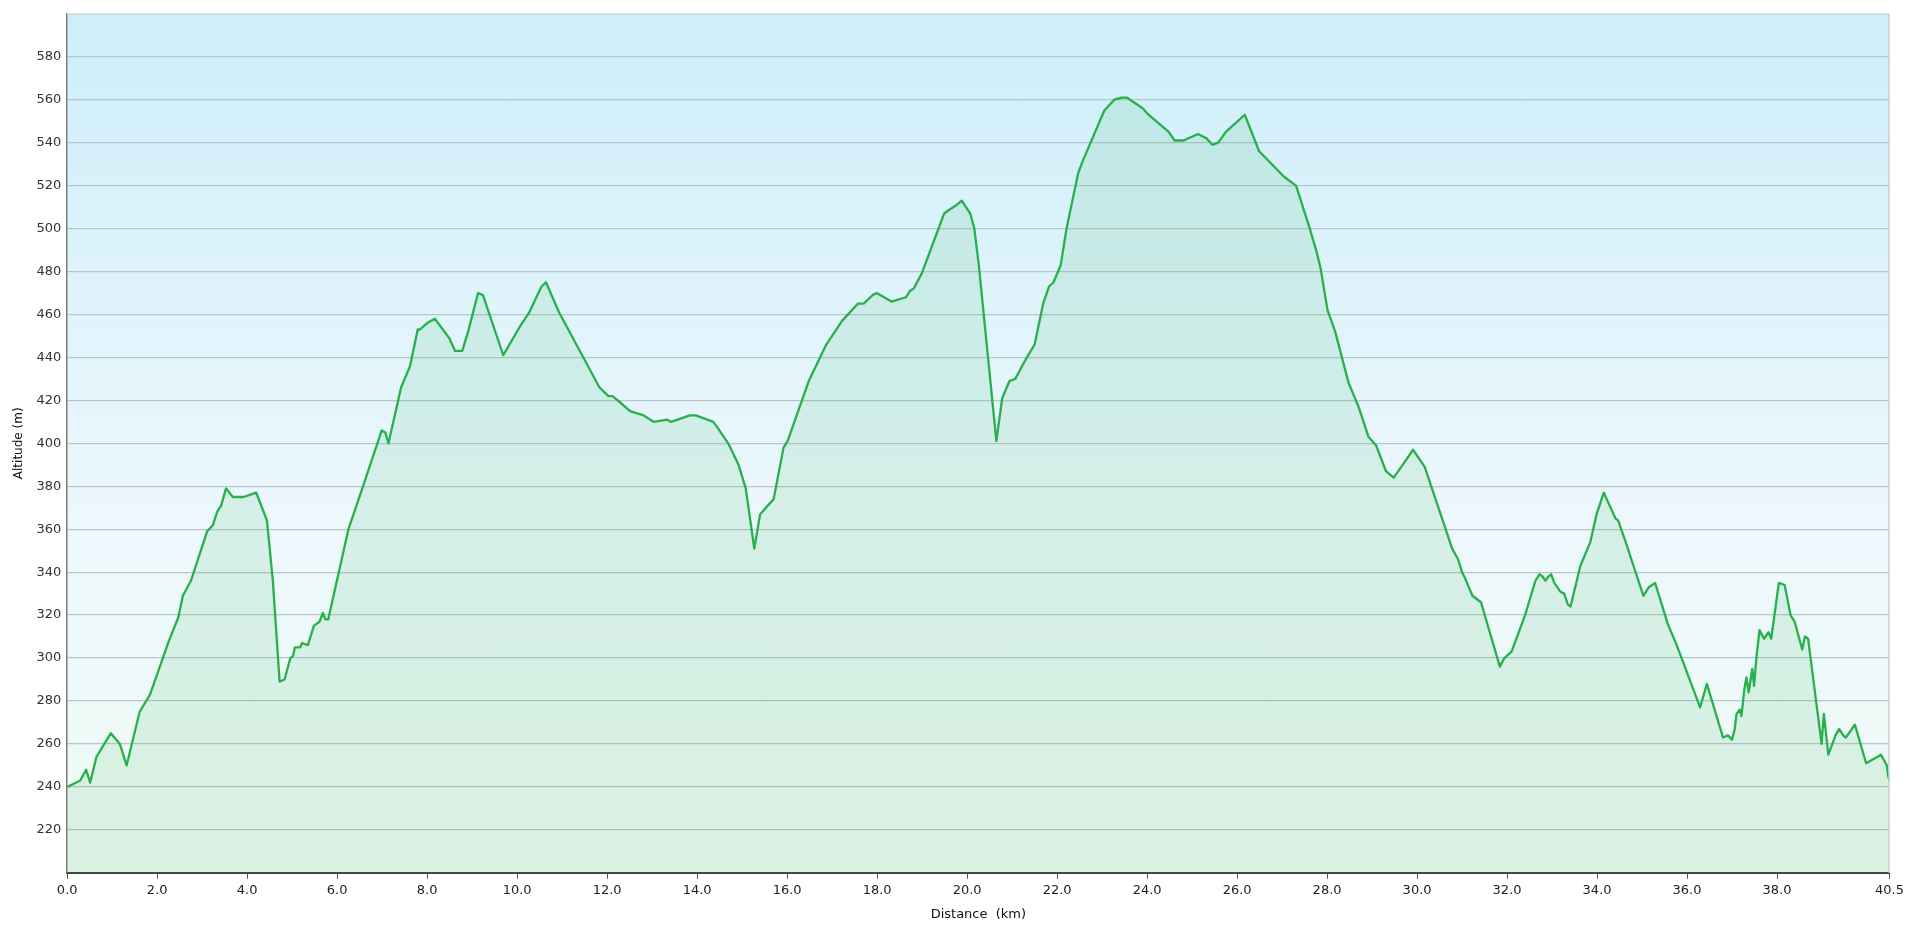 The height and width of the screenshot is (932, 1908). What do you see at coordinates (697, 889) in the screenshot?
I see `x-tick-label: 14.0` at bounding box center [697, 889].